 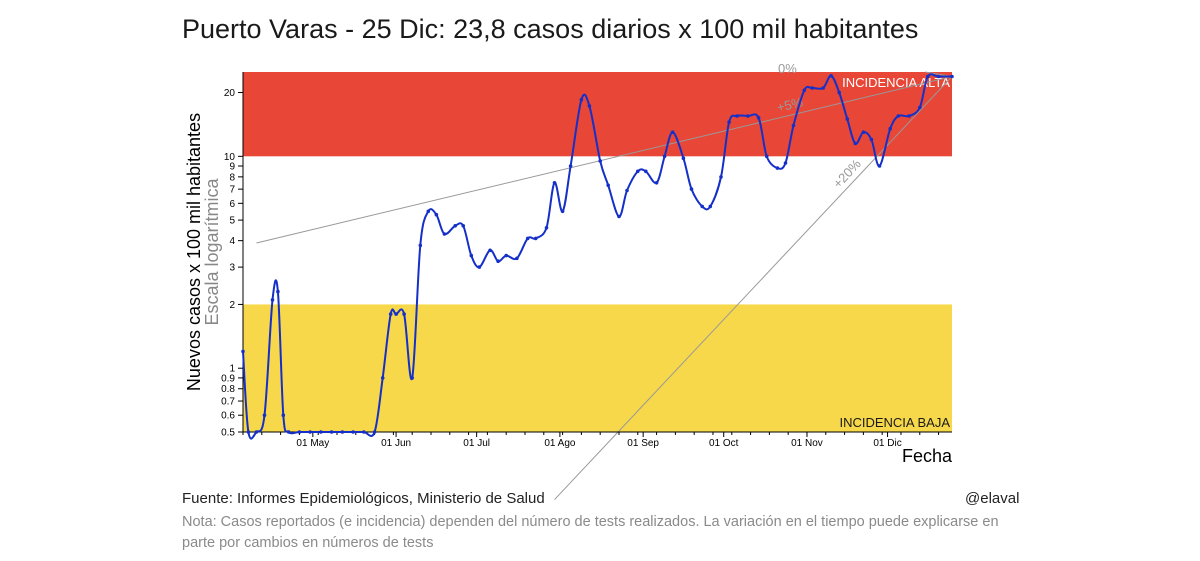 I want to click on x-tick-label: 01 Jul, so click(x=476, y=443).